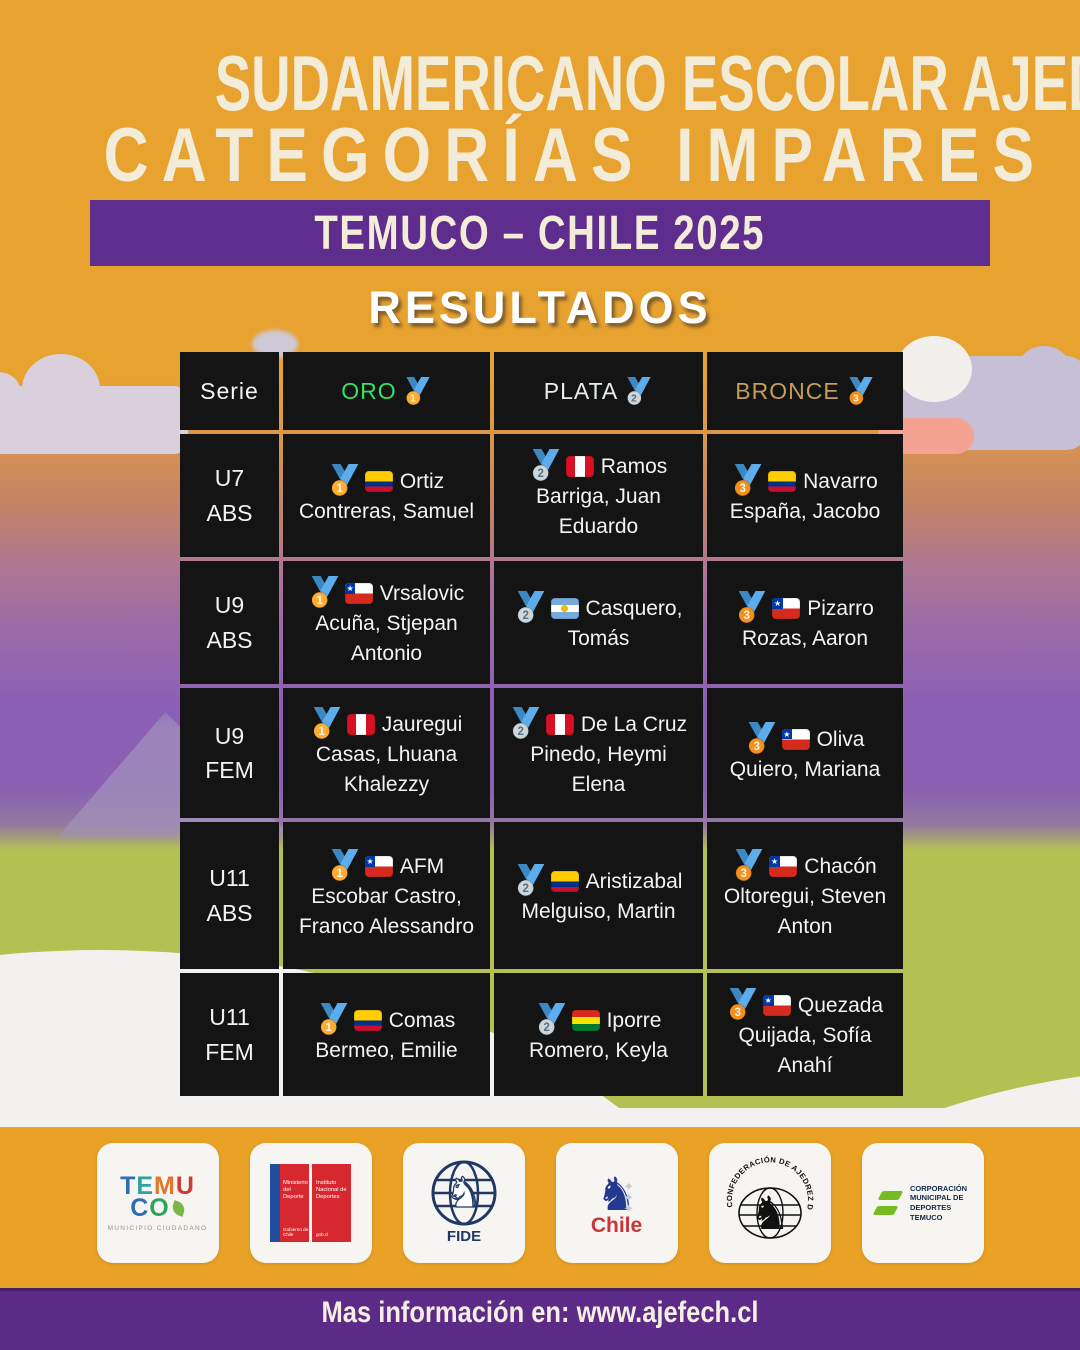 This screenshot has width=1080, height=1350. I want to click on column-label: PLATA, so click(581, 390).